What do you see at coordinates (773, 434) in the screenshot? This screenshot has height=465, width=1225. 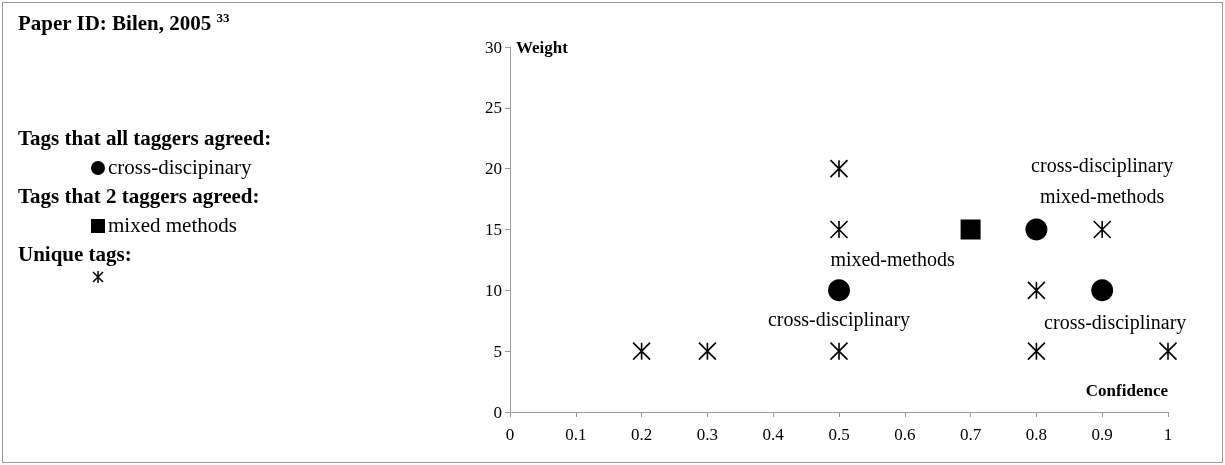 I see `x-tick-label: 0.4` at bounding box center [773, 434].